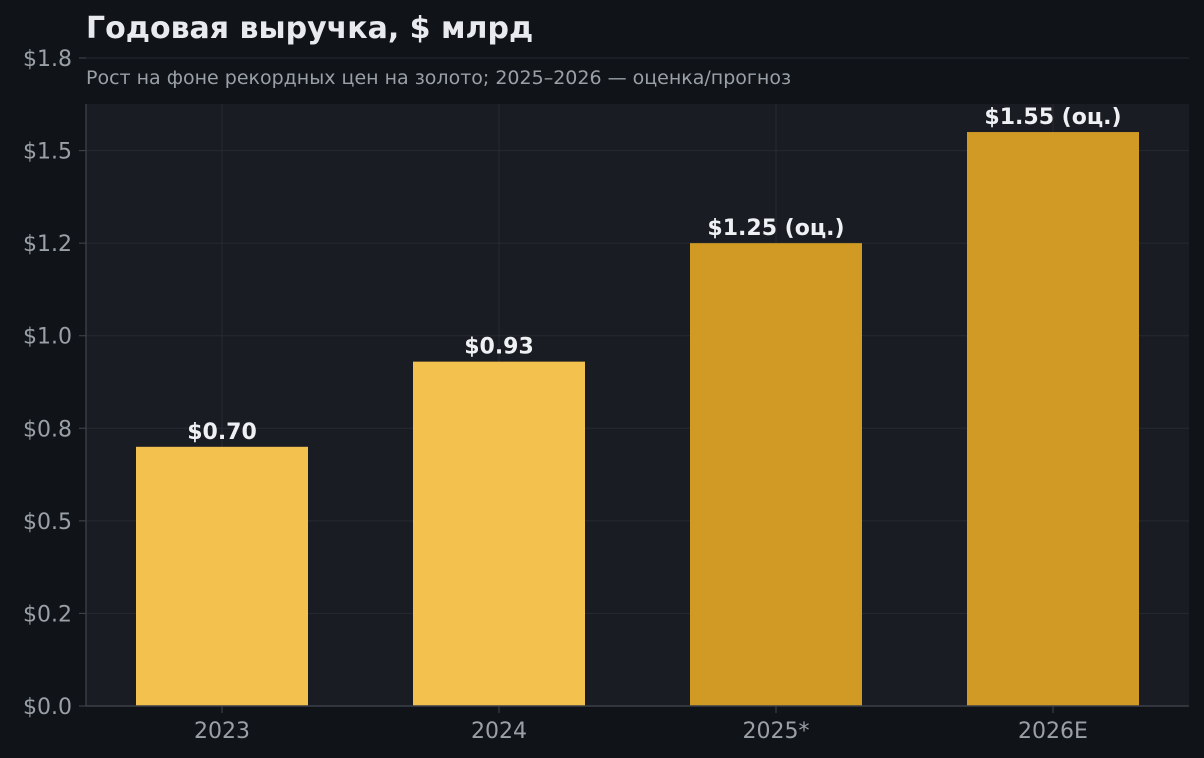 The width and height of the screenshot is (1204, 758). I want to click on x-tick-label: 2026E, so click(1053, 731).